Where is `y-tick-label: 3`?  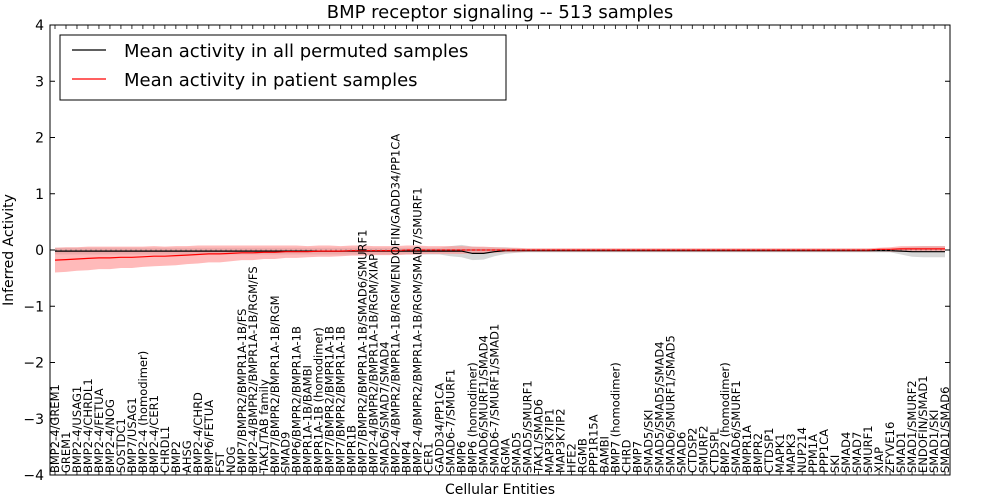 y-tick-label: 3 is located at coordinates (39, 82).